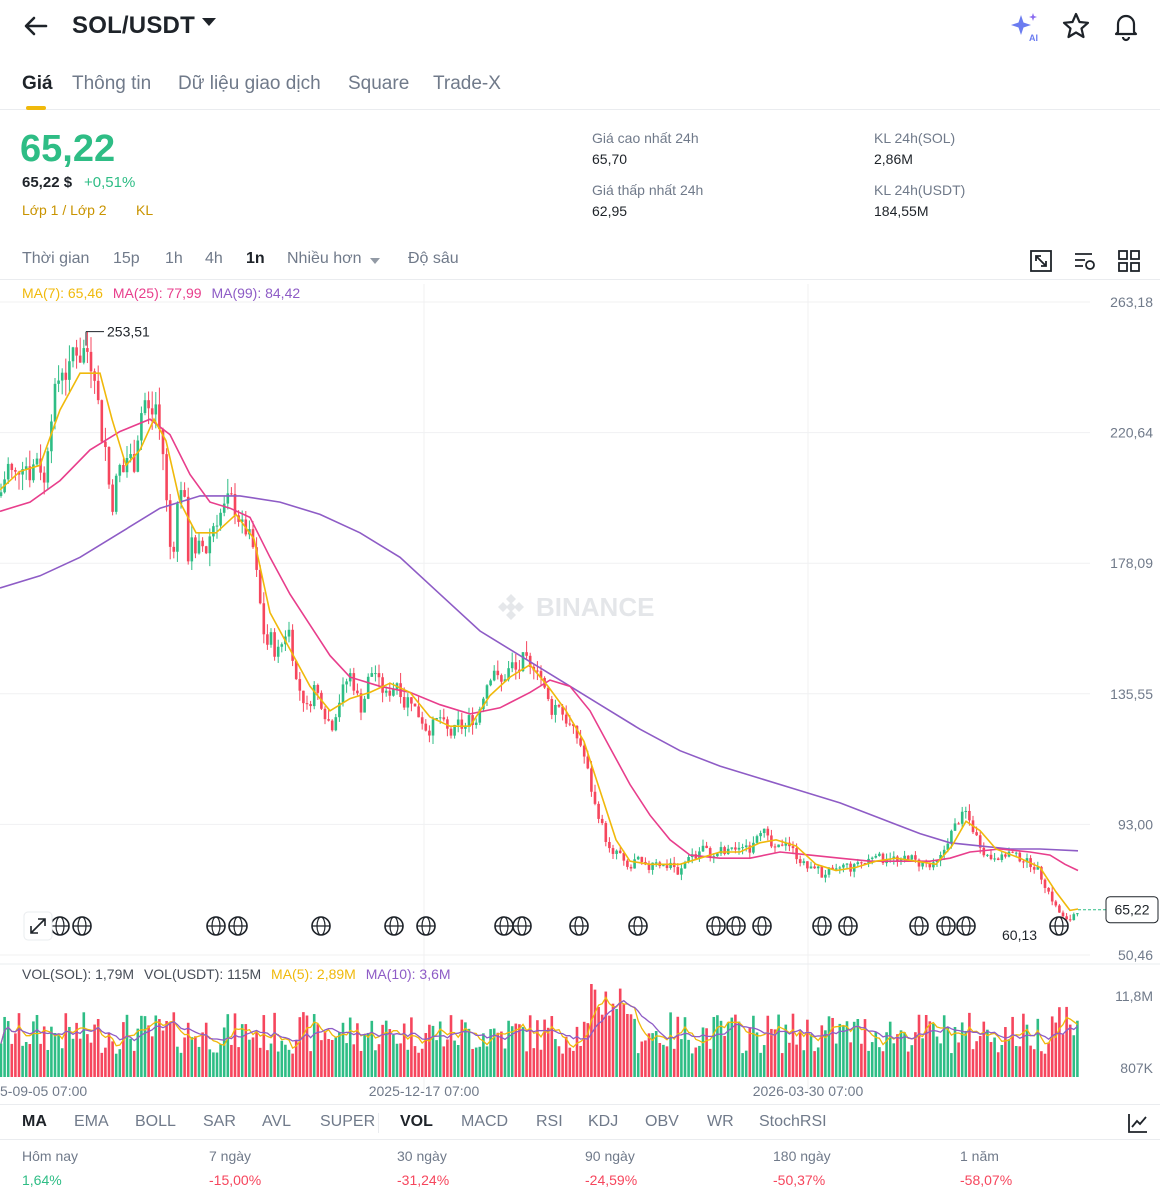  I want to click on pair-dropdown-caret-icon, so click(209, 22).